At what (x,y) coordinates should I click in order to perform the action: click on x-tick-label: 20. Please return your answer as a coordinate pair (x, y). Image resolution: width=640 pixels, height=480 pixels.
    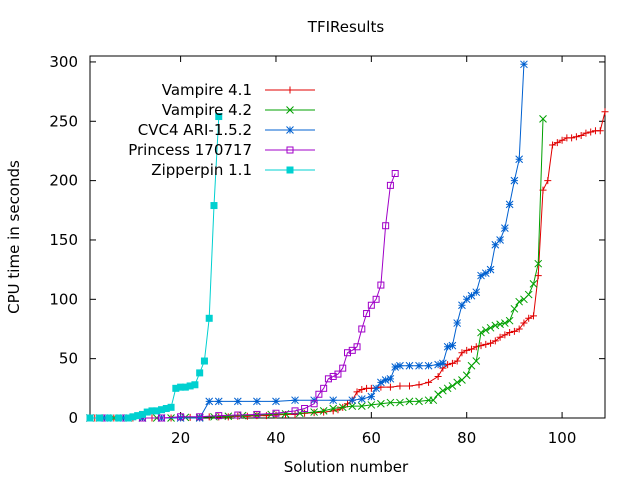
    Looking at the image, I should click on (180, 438).